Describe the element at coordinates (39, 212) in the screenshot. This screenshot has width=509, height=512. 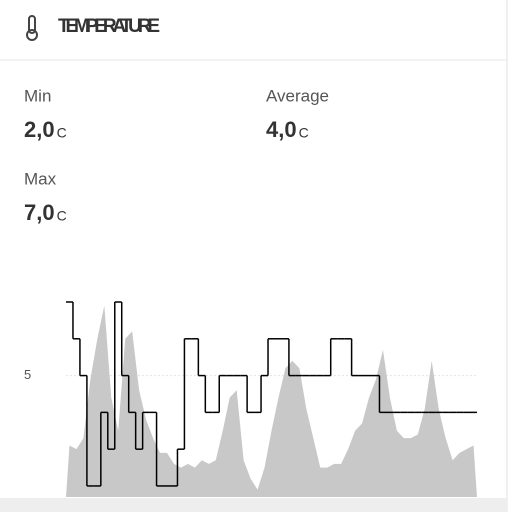
I see `stat-value: 7,0` at that location.